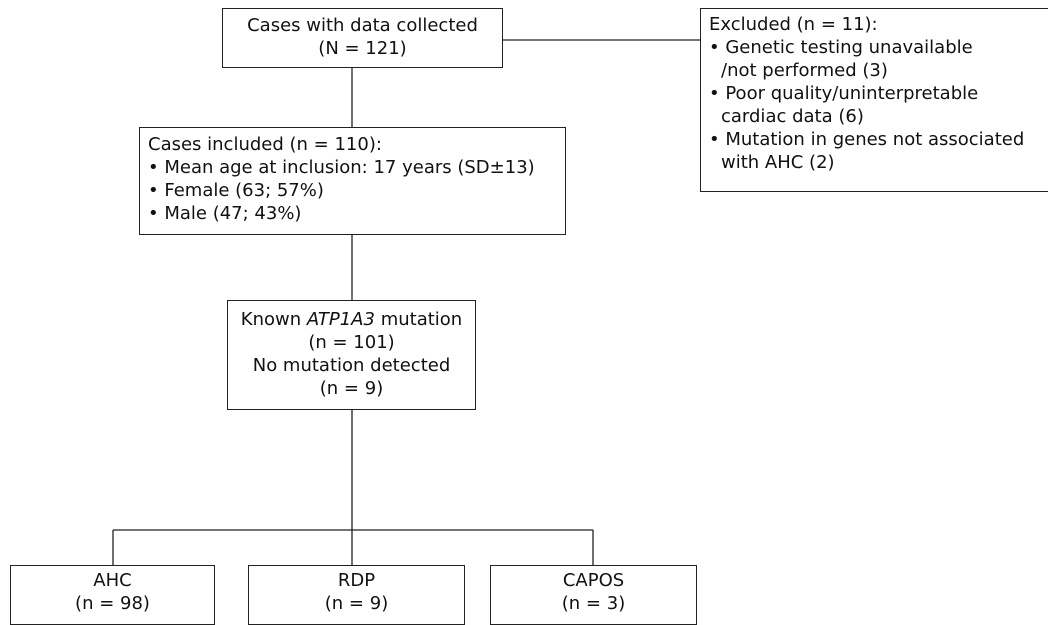  I want to click on box-title: Cases with data collected, so click(362, 25).